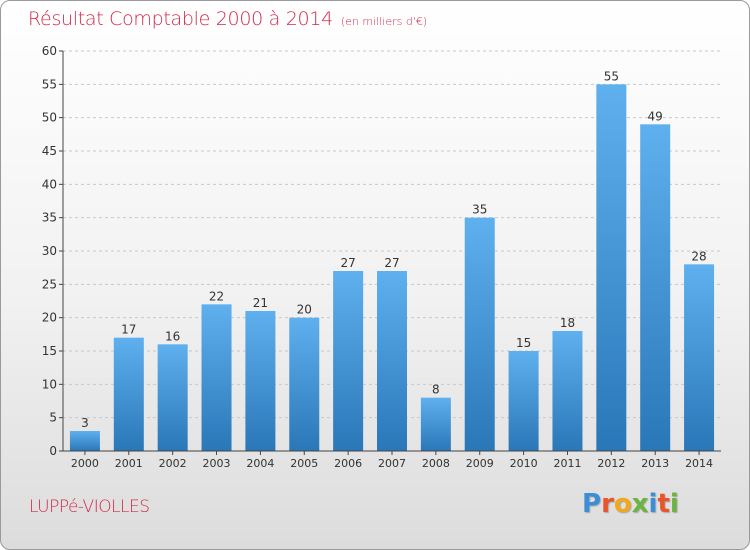 The image size is (750, 550). Describe the element at coordinates (480, 463) in the screenshot. I see `x-tick-label-2009: 2009` at that location.